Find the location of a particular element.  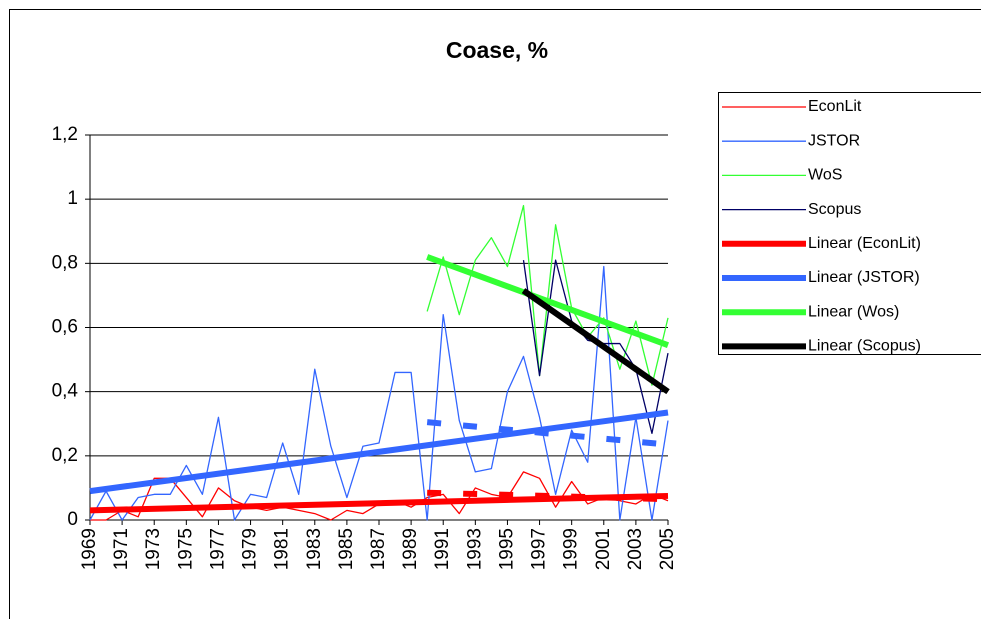

x-tick-label: 1987 is located at coordinates (378, 549).